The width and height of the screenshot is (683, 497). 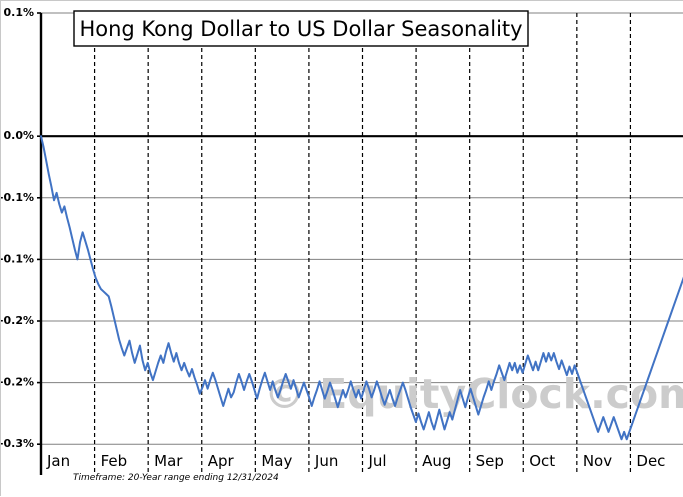 What do you see at coordinates (58, 461) in the screenshot?
I see `x-tick-label-jan: Jan` at bounding box center [58, 461].